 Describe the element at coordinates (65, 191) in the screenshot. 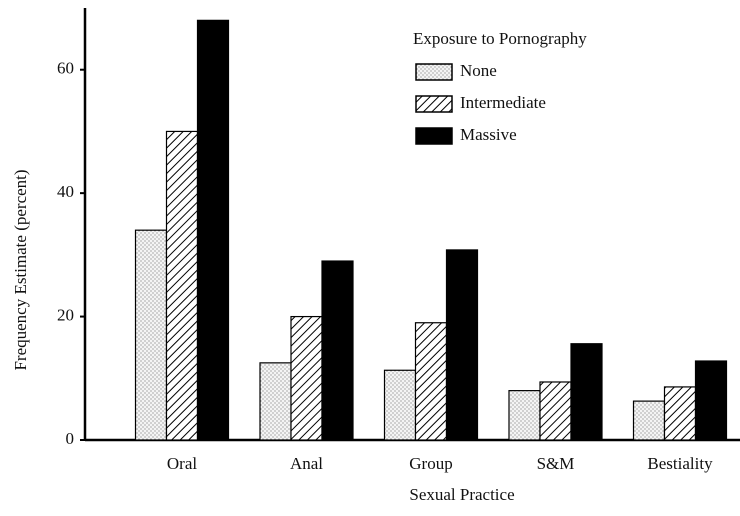

I see `y-tick-label: 40` at that location.